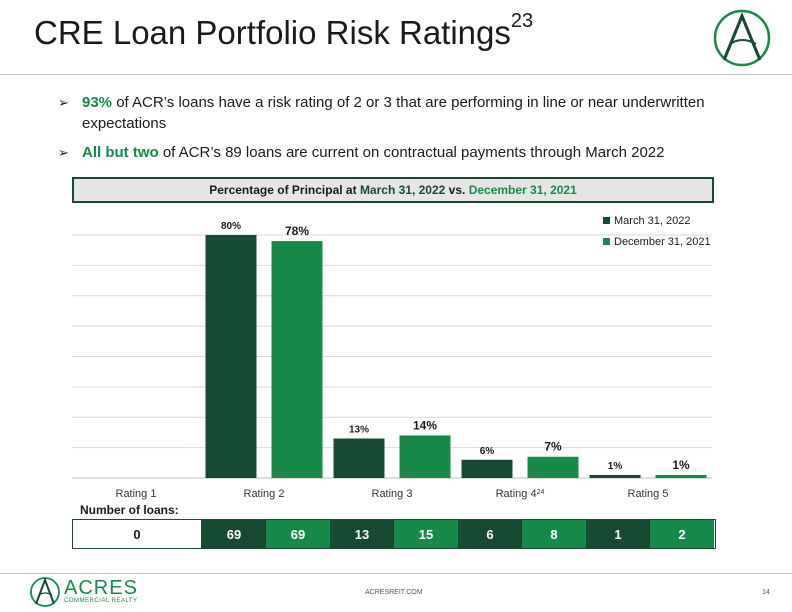  Describe the element at coordinates (231, 226) in the screenshot. I see `data-label: 80%` at that location.